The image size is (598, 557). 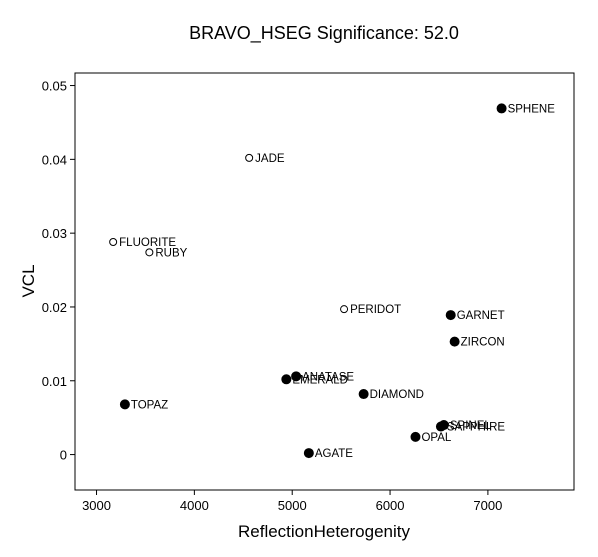 What do you see at coordinates (171, 253) in the screenshot?
I see `point-label: RUBY` at bounding box center [171, 253].